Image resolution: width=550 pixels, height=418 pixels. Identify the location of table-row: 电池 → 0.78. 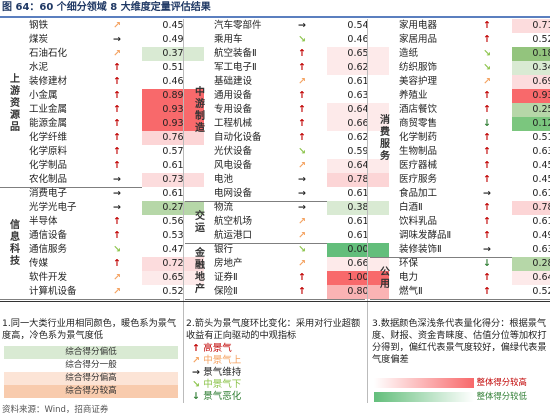
(300, 180).